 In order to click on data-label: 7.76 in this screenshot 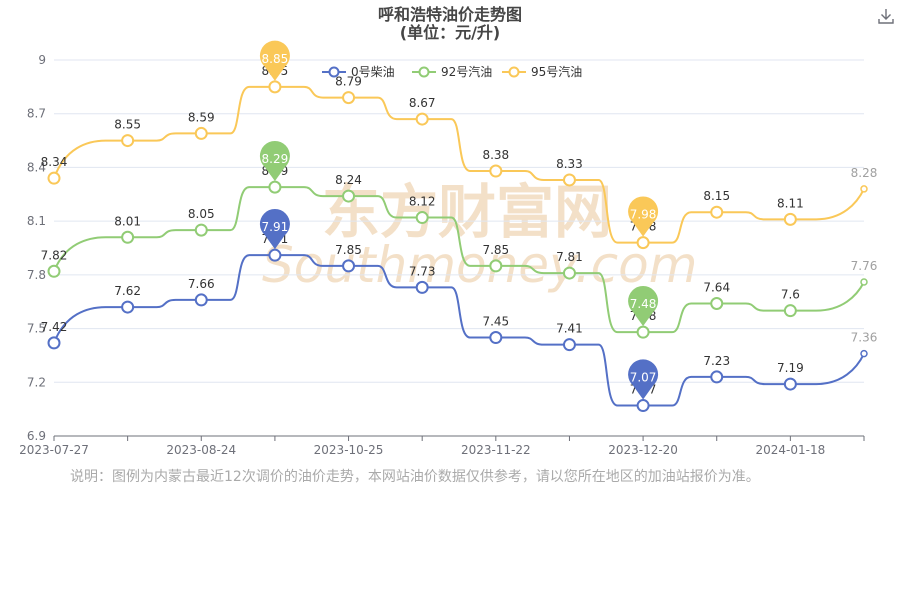, I will do `click(864, 266)`.